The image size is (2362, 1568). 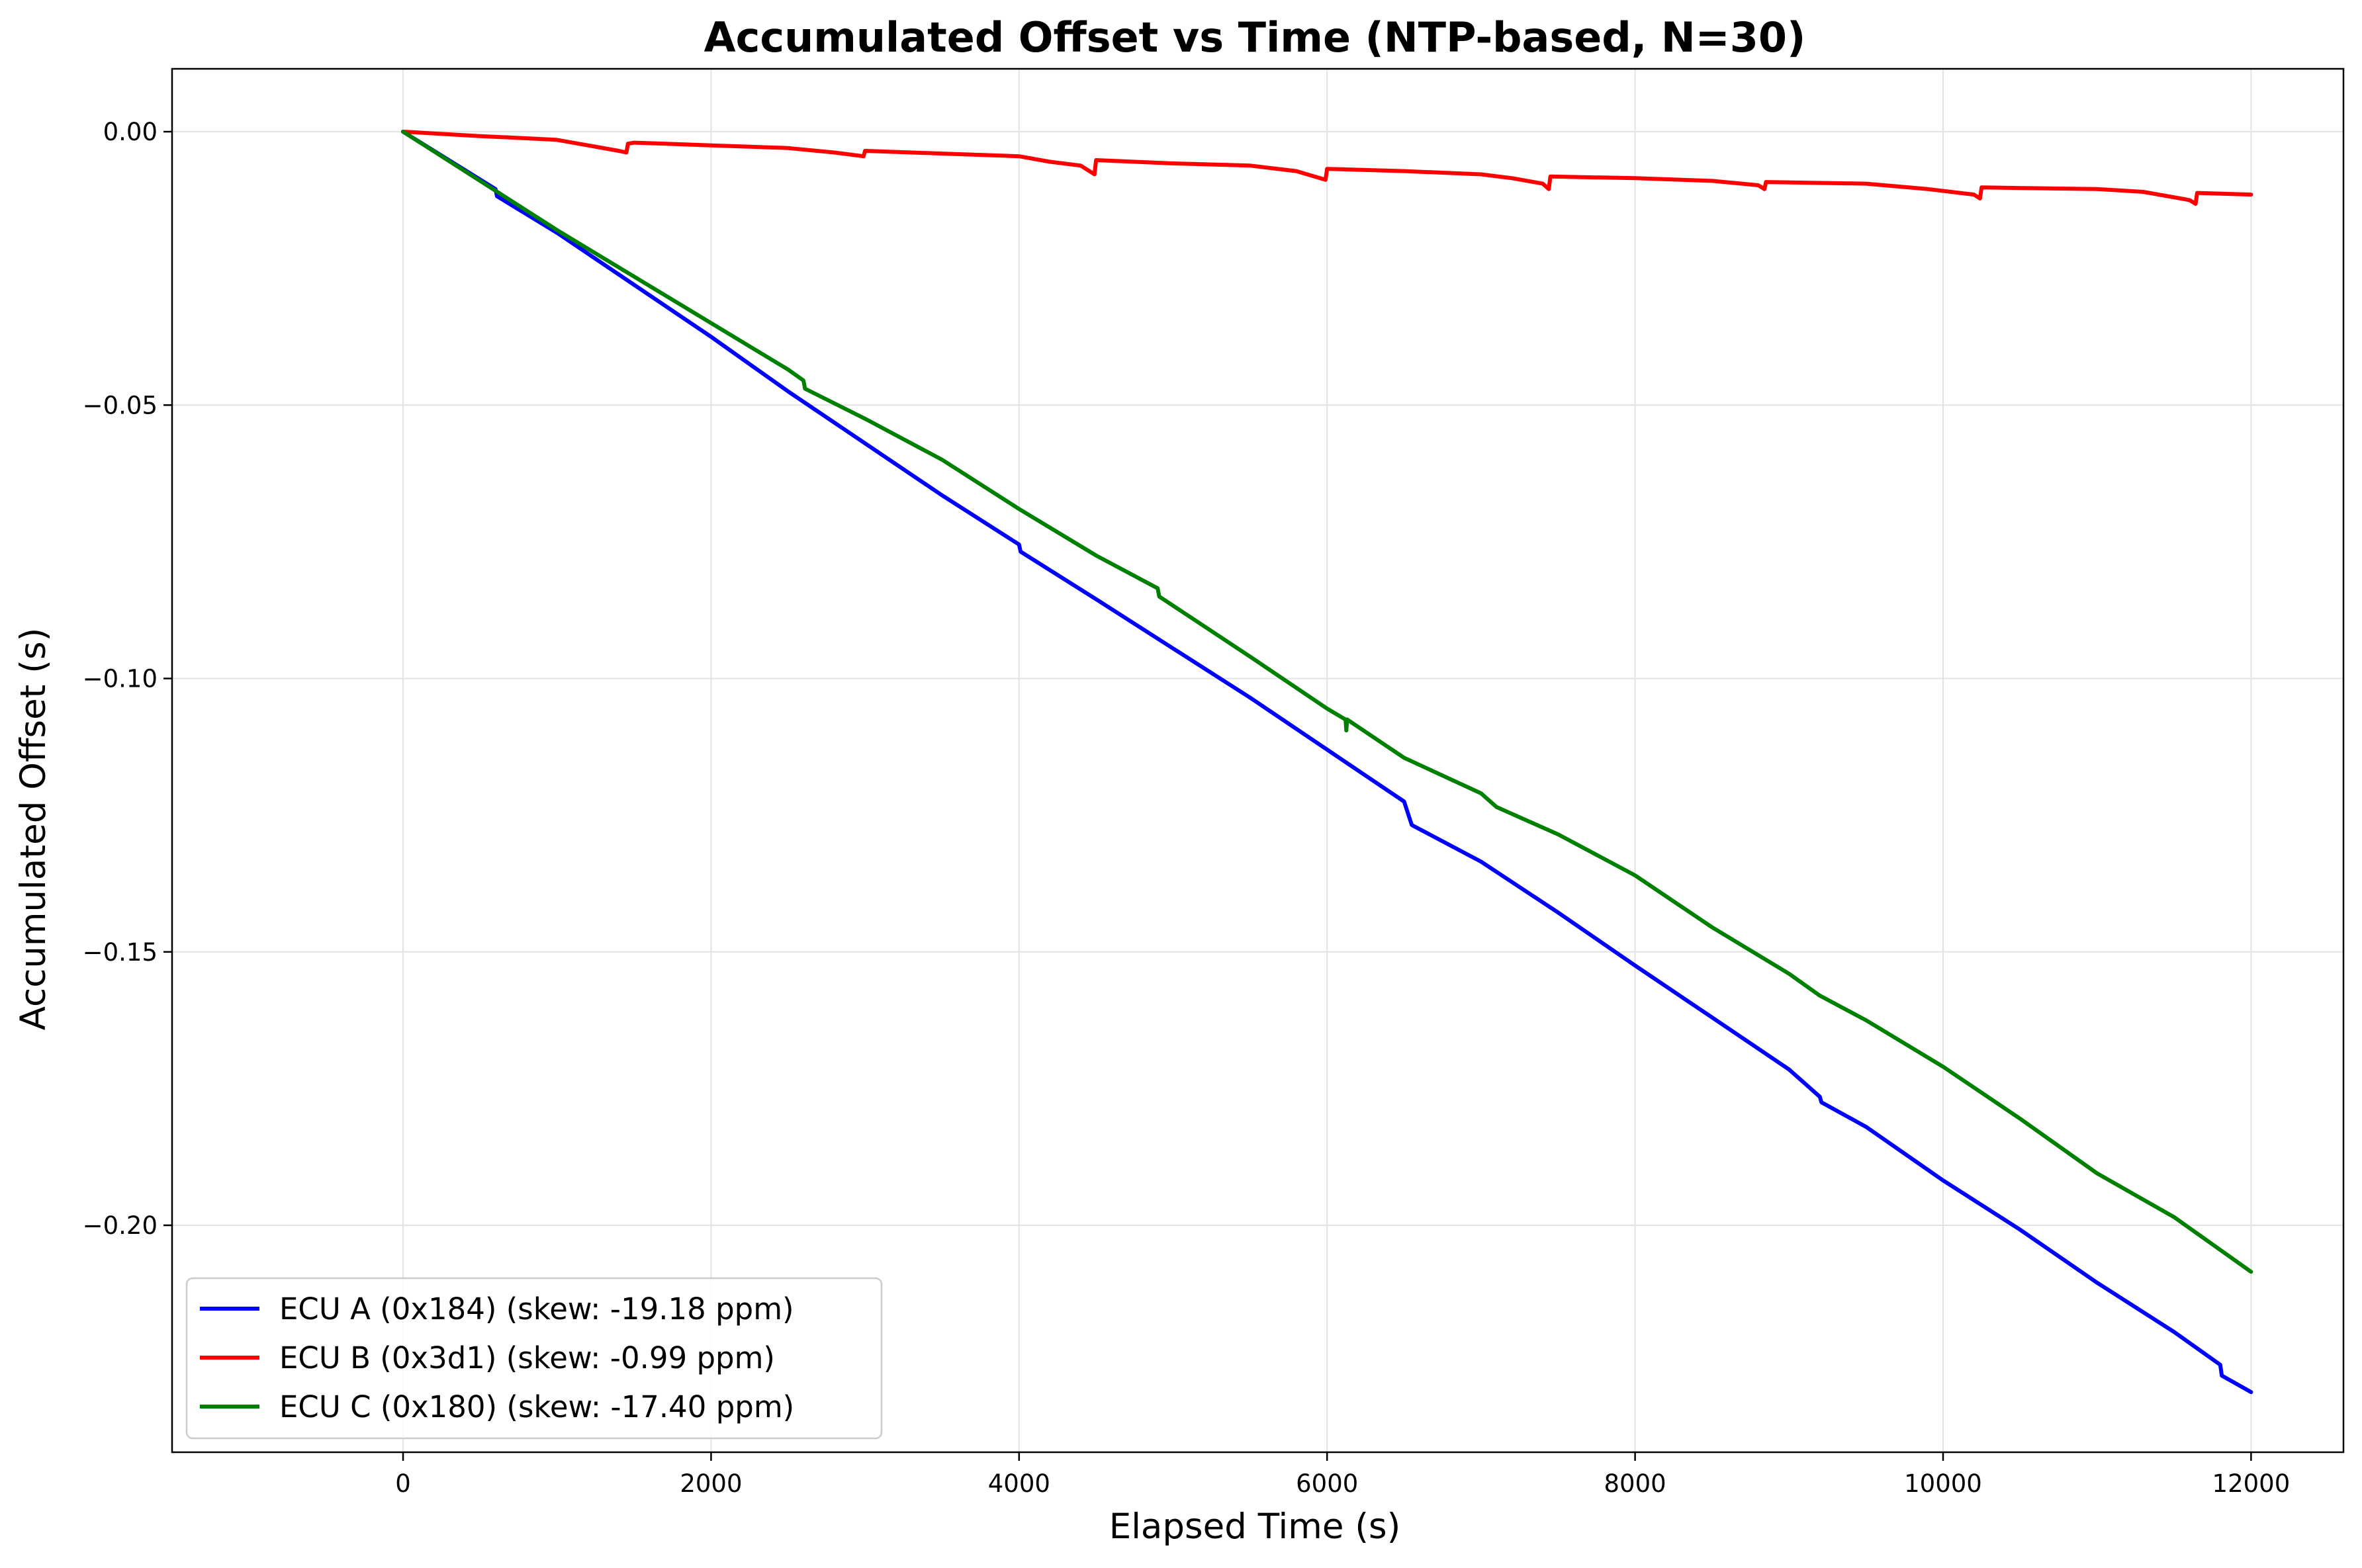 I want to click on y-tick-label: −0.15, so click(x=120, y=953).